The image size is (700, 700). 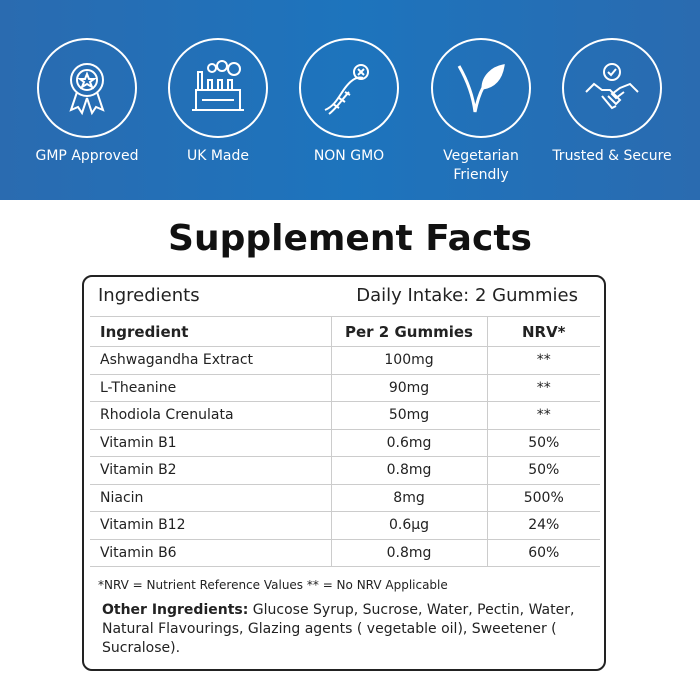 I want to click on cell: Vitamin B2, so click(x=210, y=470).